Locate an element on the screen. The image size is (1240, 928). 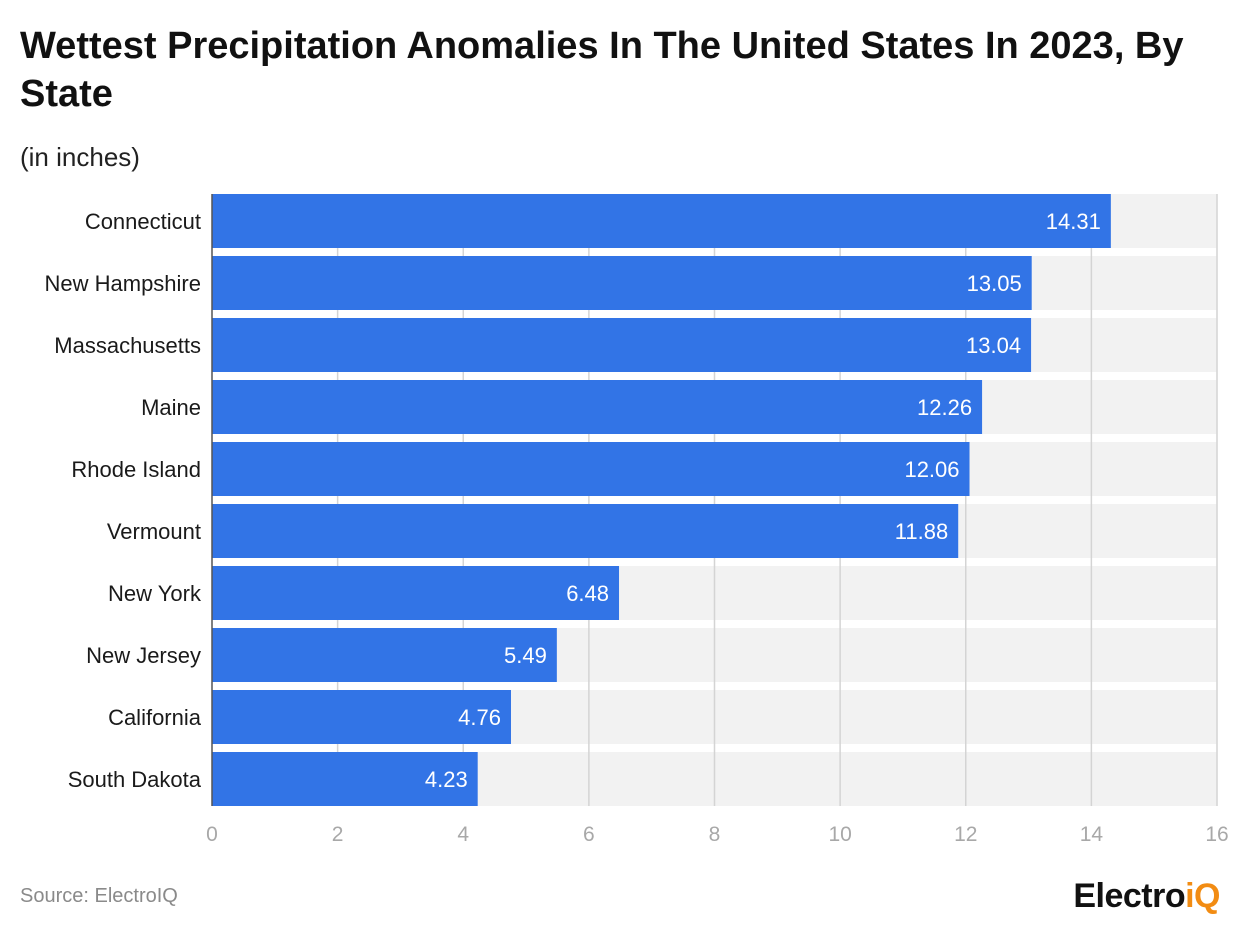
bar-value-label: 6.48 is located at coordinates (587, 593).